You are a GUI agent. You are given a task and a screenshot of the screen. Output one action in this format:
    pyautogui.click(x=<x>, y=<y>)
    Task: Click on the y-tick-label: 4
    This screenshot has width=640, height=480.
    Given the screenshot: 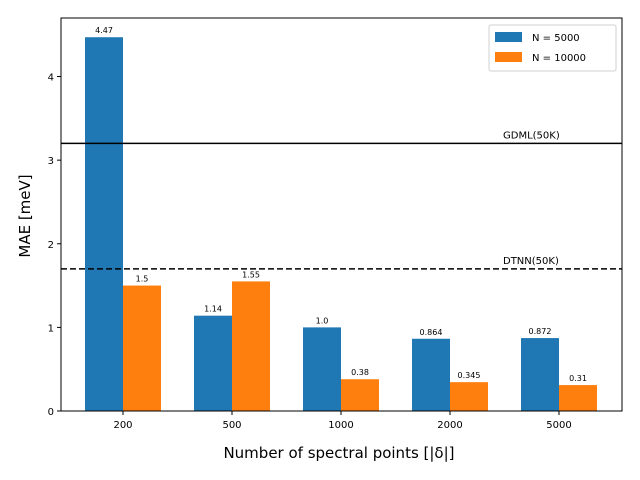 What is the action you would take?
    pyautogui.click(x=51, y=78)
    